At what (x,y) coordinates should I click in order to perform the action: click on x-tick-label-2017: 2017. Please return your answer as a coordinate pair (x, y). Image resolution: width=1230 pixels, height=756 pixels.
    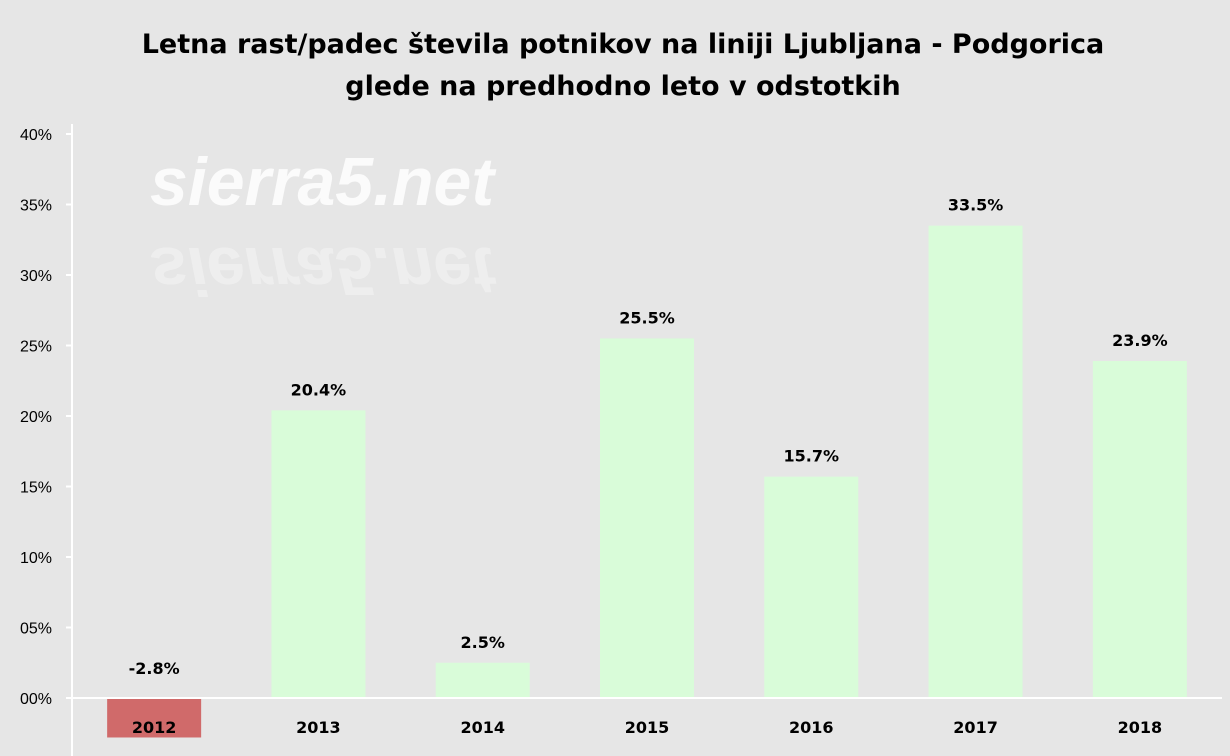
    Looking at the image, I should click on (975, 727).